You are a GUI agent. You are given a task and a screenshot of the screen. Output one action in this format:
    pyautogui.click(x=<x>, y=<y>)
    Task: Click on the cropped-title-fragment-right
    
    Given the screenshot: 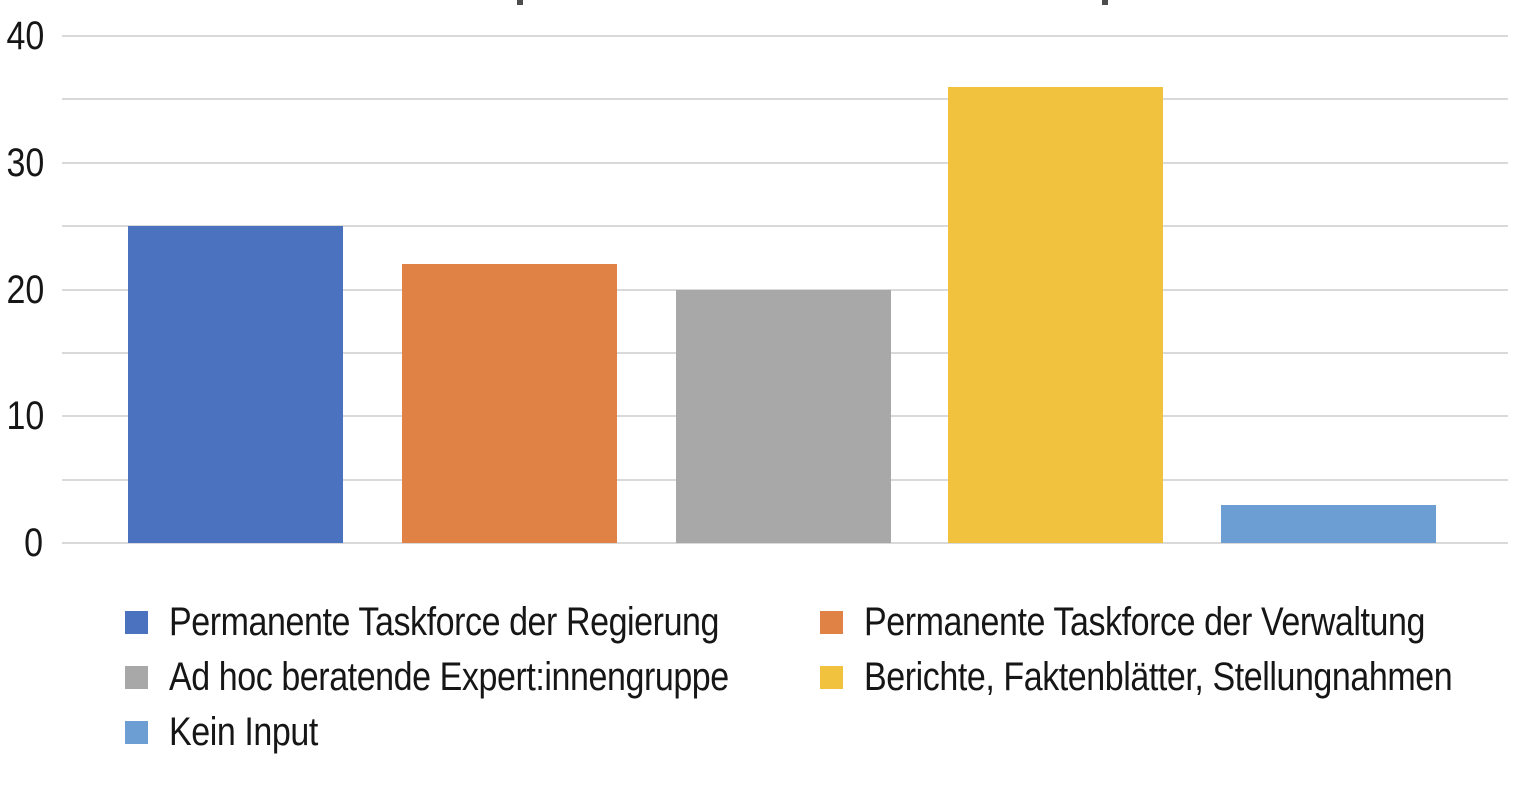 What is the action you would take?
    pyautogui.click(x=1105, y=2)
    